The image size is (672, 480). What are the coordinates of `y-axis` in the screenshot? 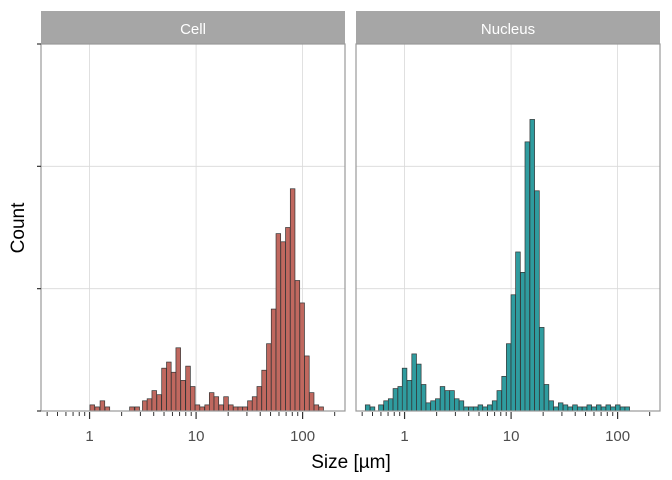 It's located at (39, 227).